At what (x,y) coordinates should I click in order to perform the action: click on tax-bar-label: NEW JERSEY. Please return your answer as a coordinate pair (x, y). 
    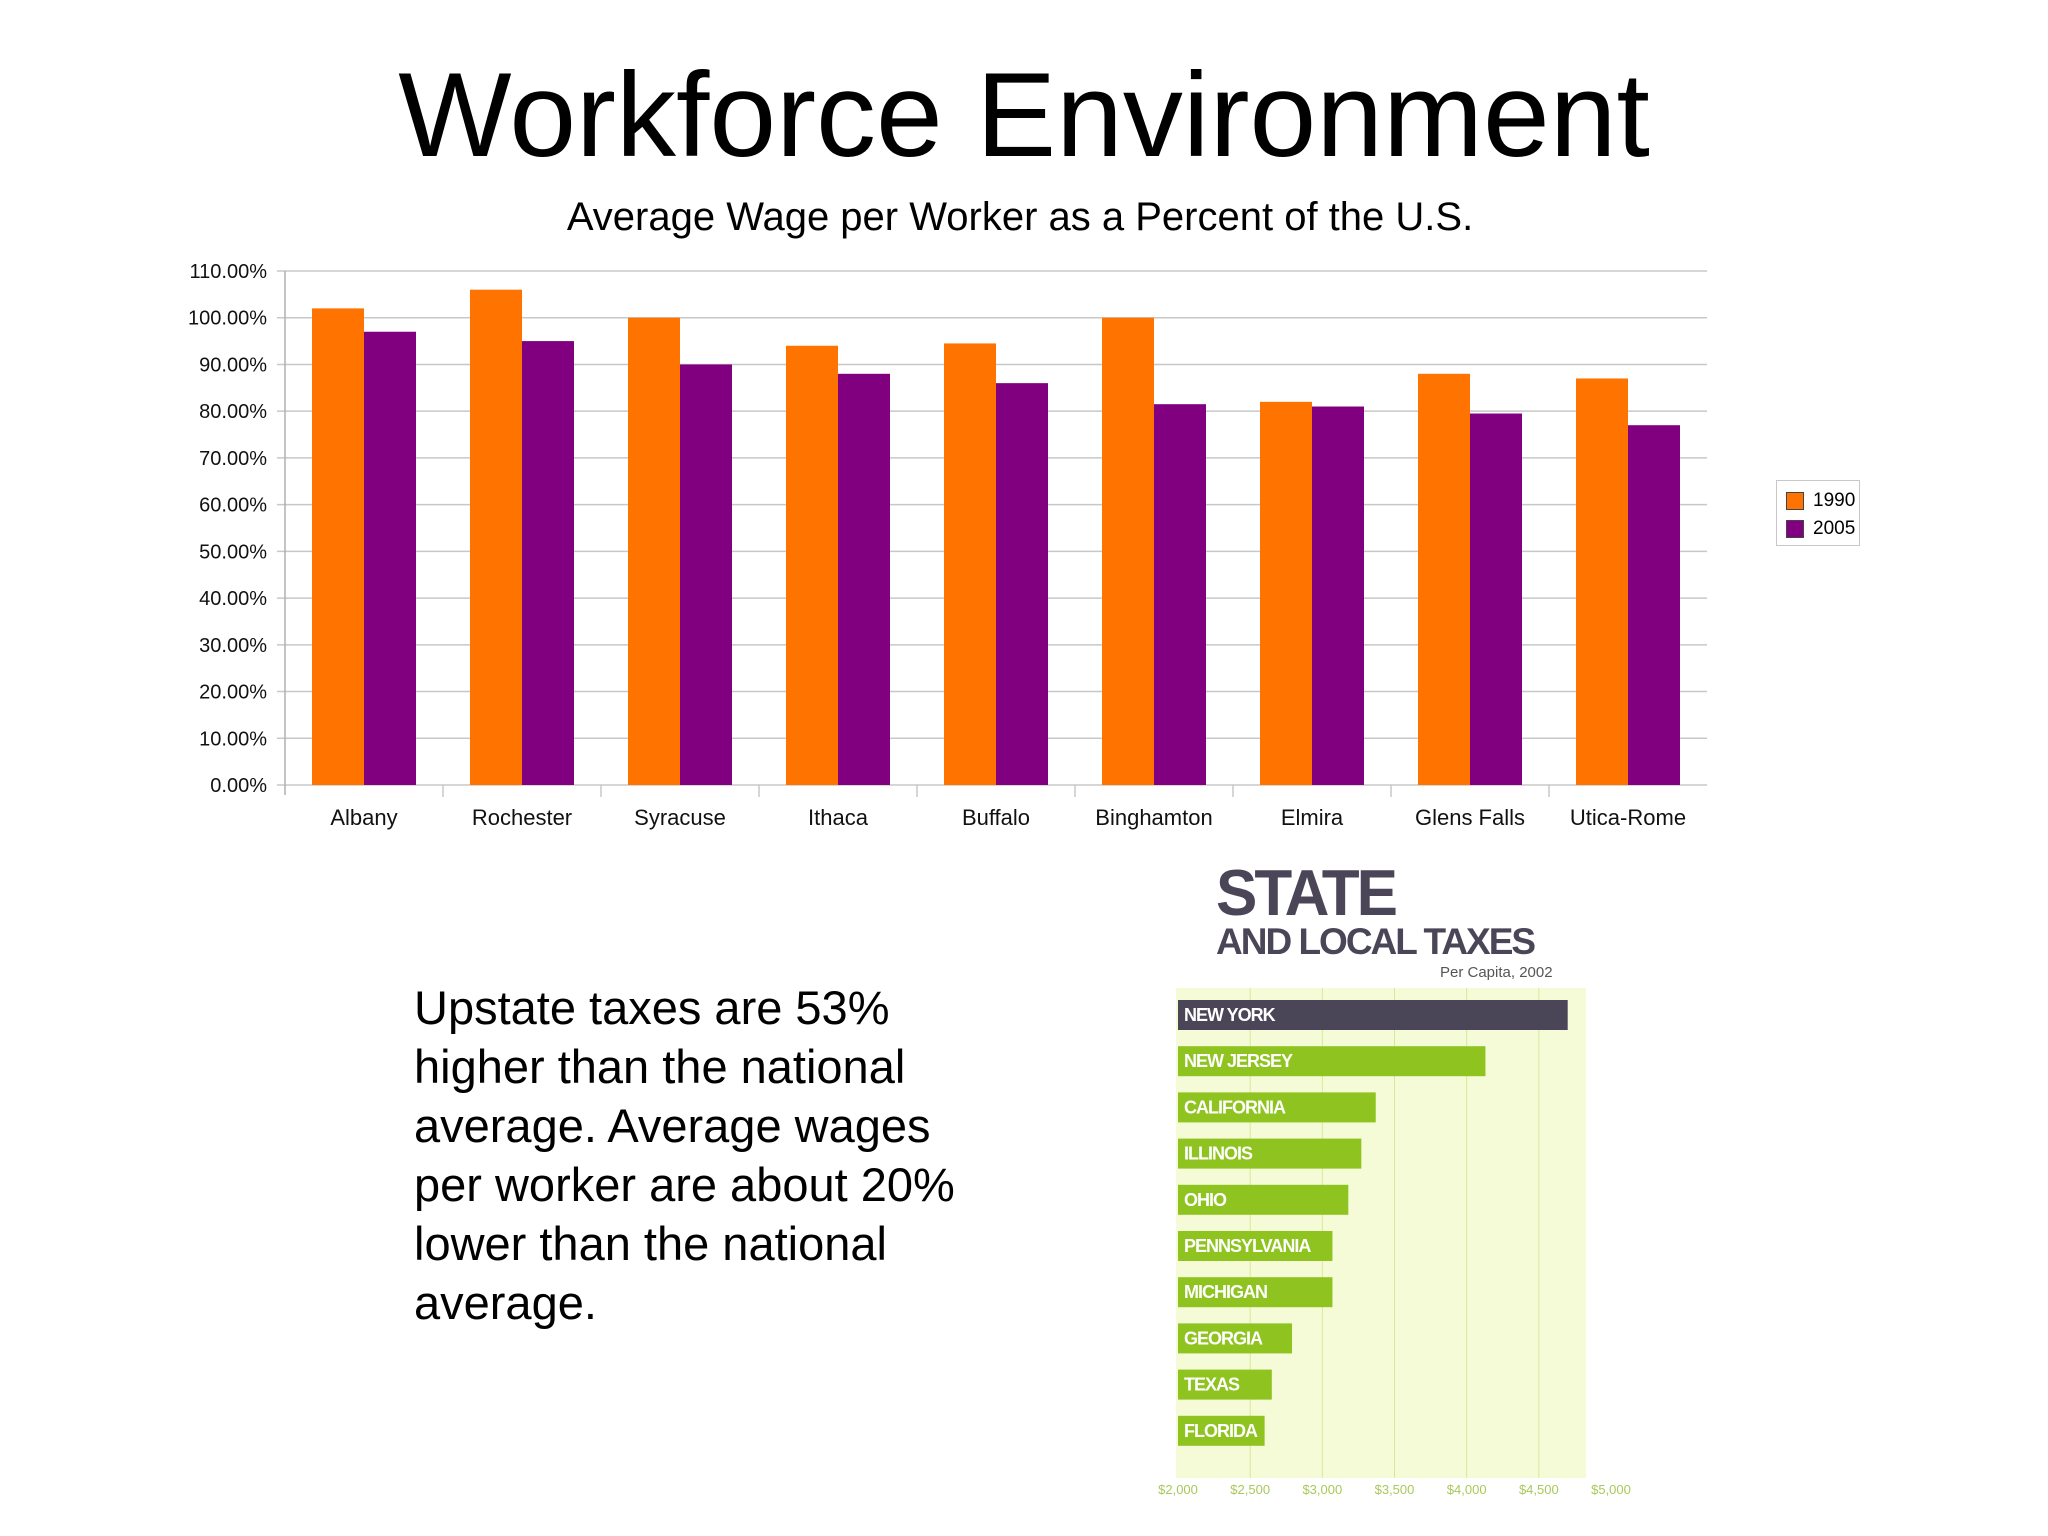
    Looking at the image, I should click on (1238, 1061).